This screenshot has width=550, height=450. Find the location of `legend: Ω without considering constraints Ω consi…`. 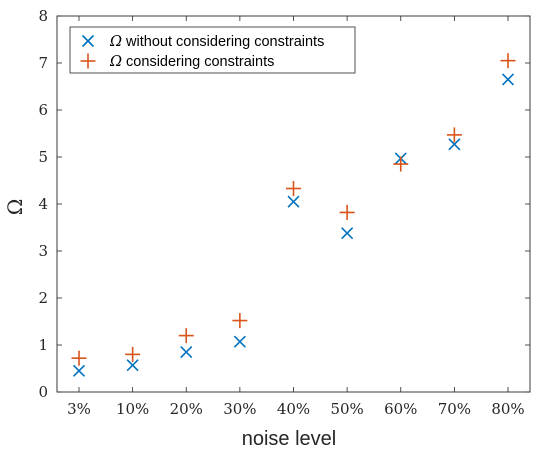

legend: Ω without considering constraints Ω consi… is located at coordinates (212, 50).